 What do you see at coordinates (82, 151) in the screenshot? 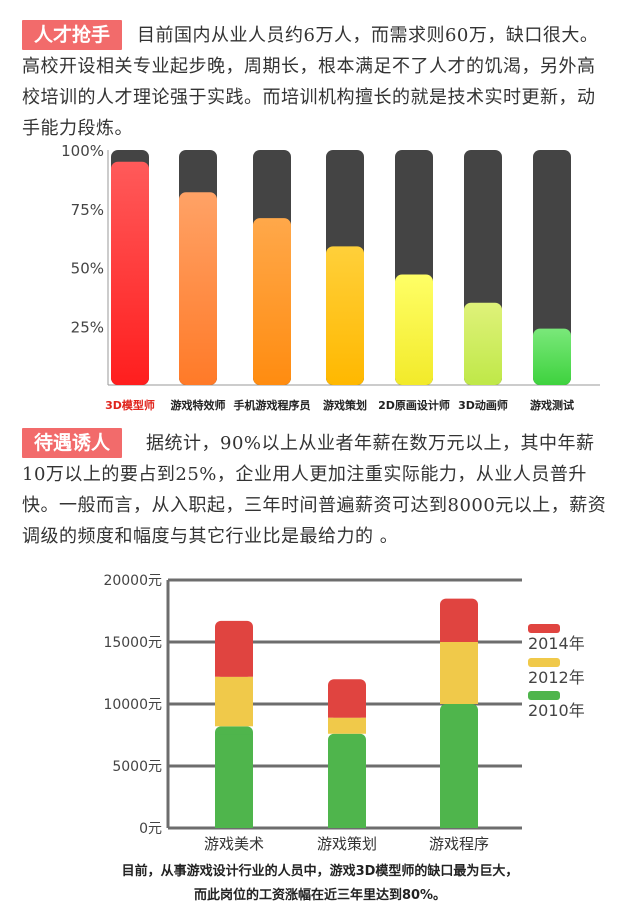
I see `y-tick-label: 100%` at bounding box center [82, 151].